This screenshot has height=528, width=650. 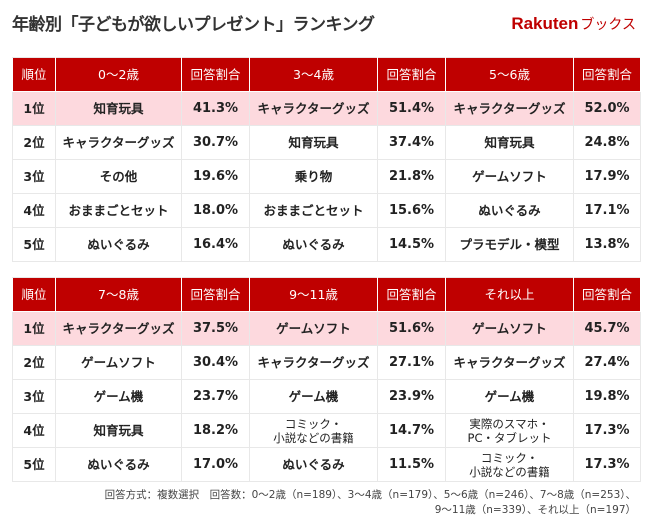 What do you see at coordinates (215, 142) in the screenshot?
I see `percent-cell: 30.7%` at bounding box center [215, 142].